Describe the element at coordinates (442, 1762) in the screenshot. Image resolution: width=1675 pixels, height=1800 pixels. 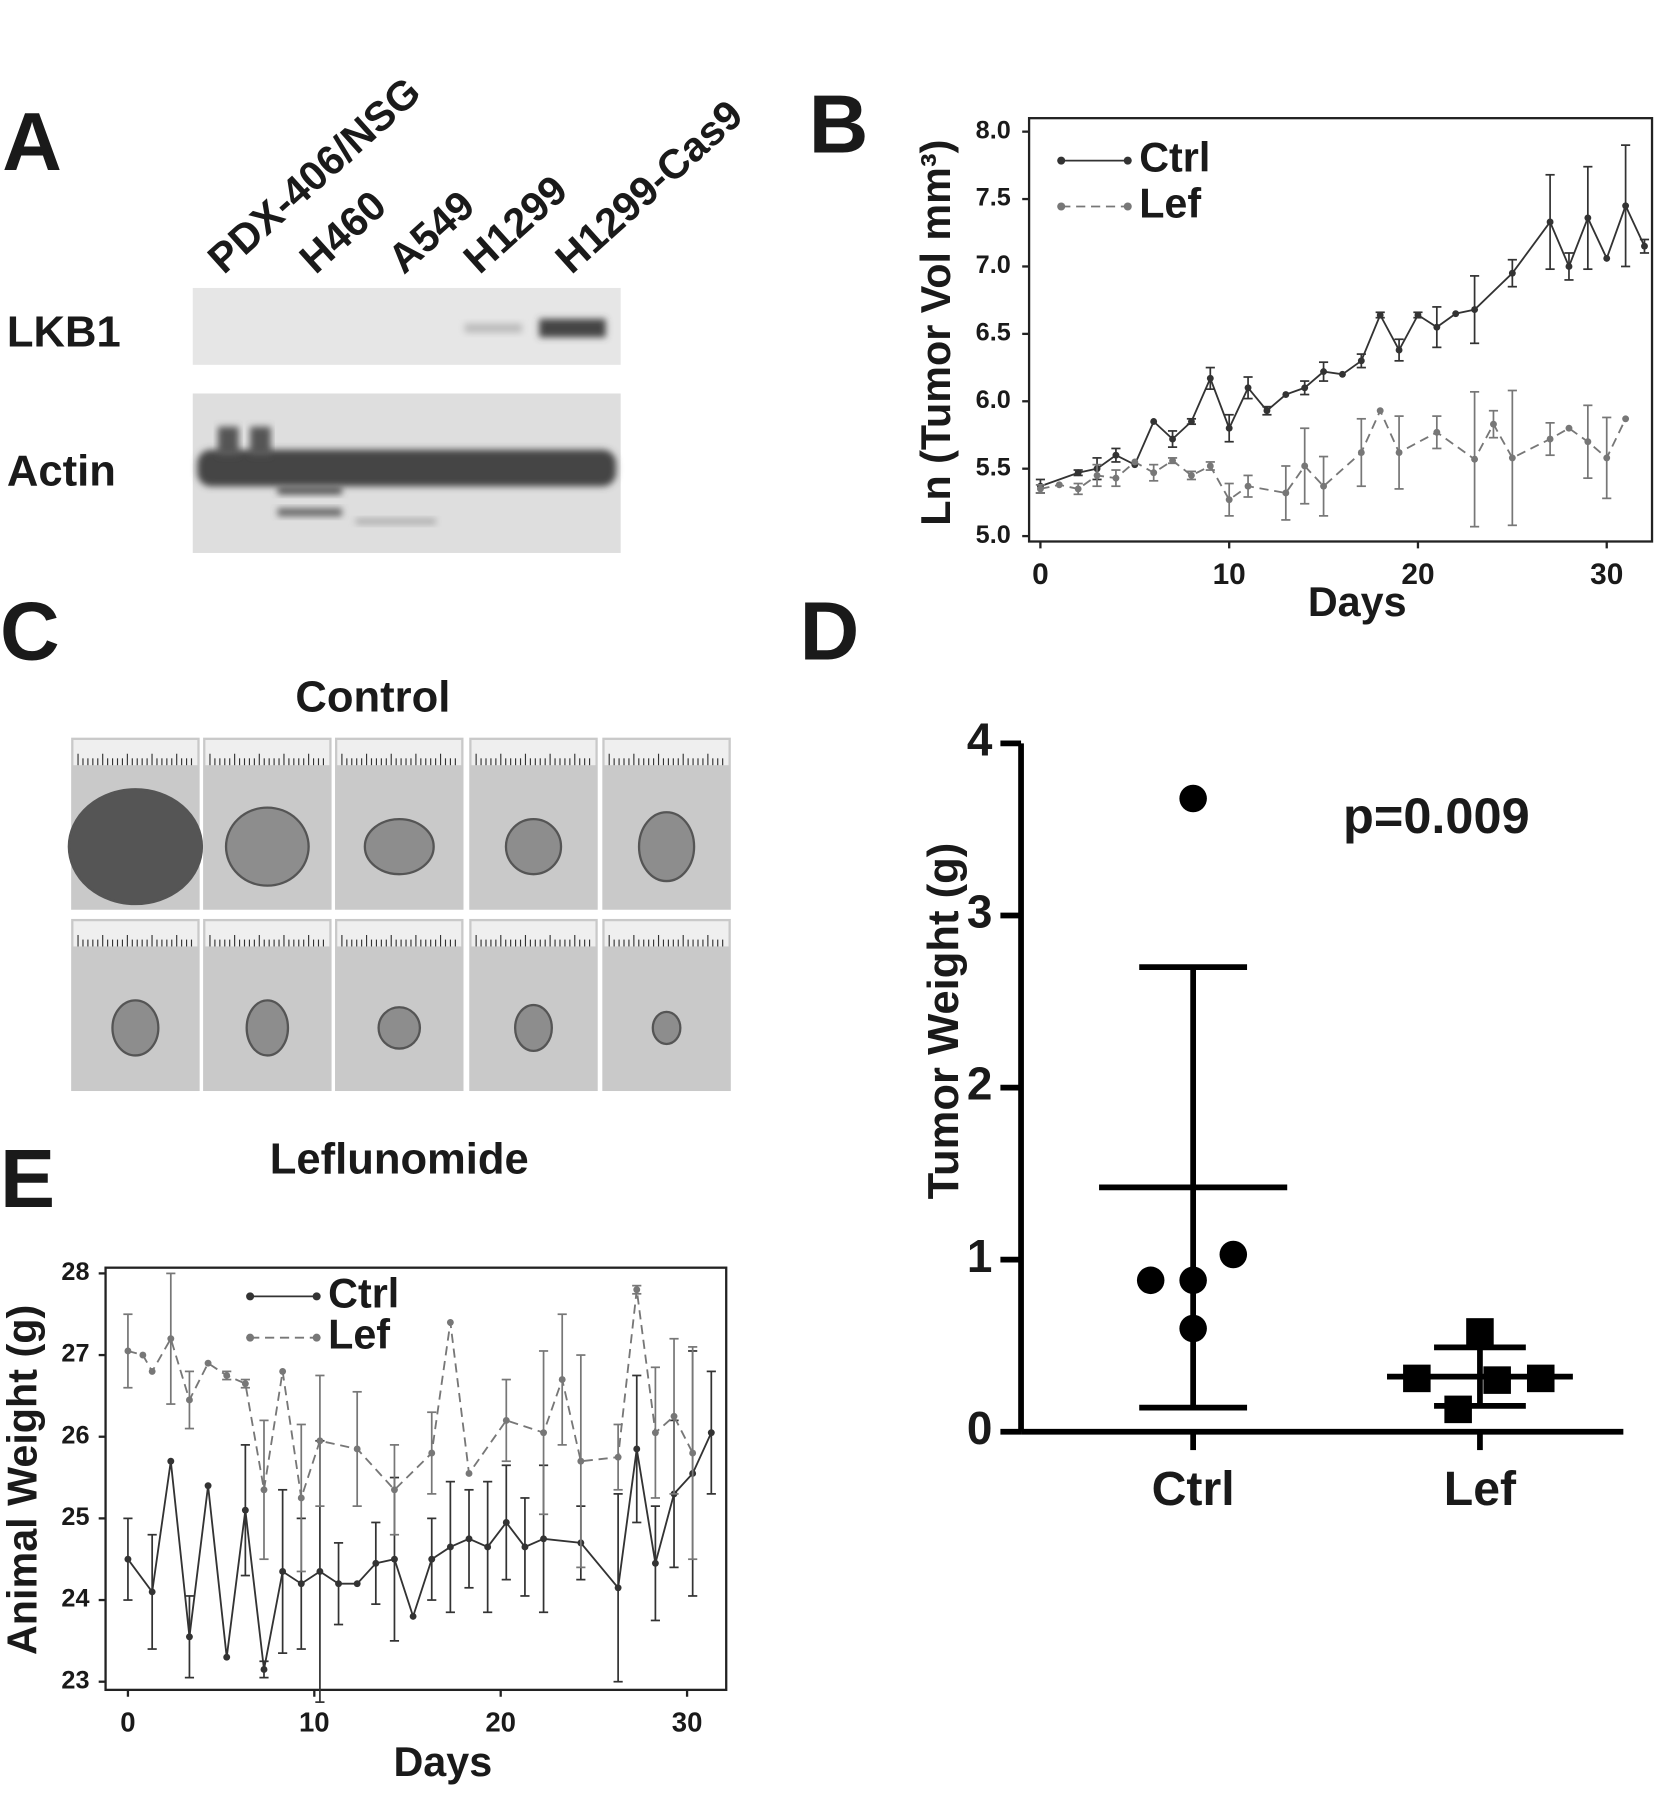
I see `x-axis-label: Days` at that location.